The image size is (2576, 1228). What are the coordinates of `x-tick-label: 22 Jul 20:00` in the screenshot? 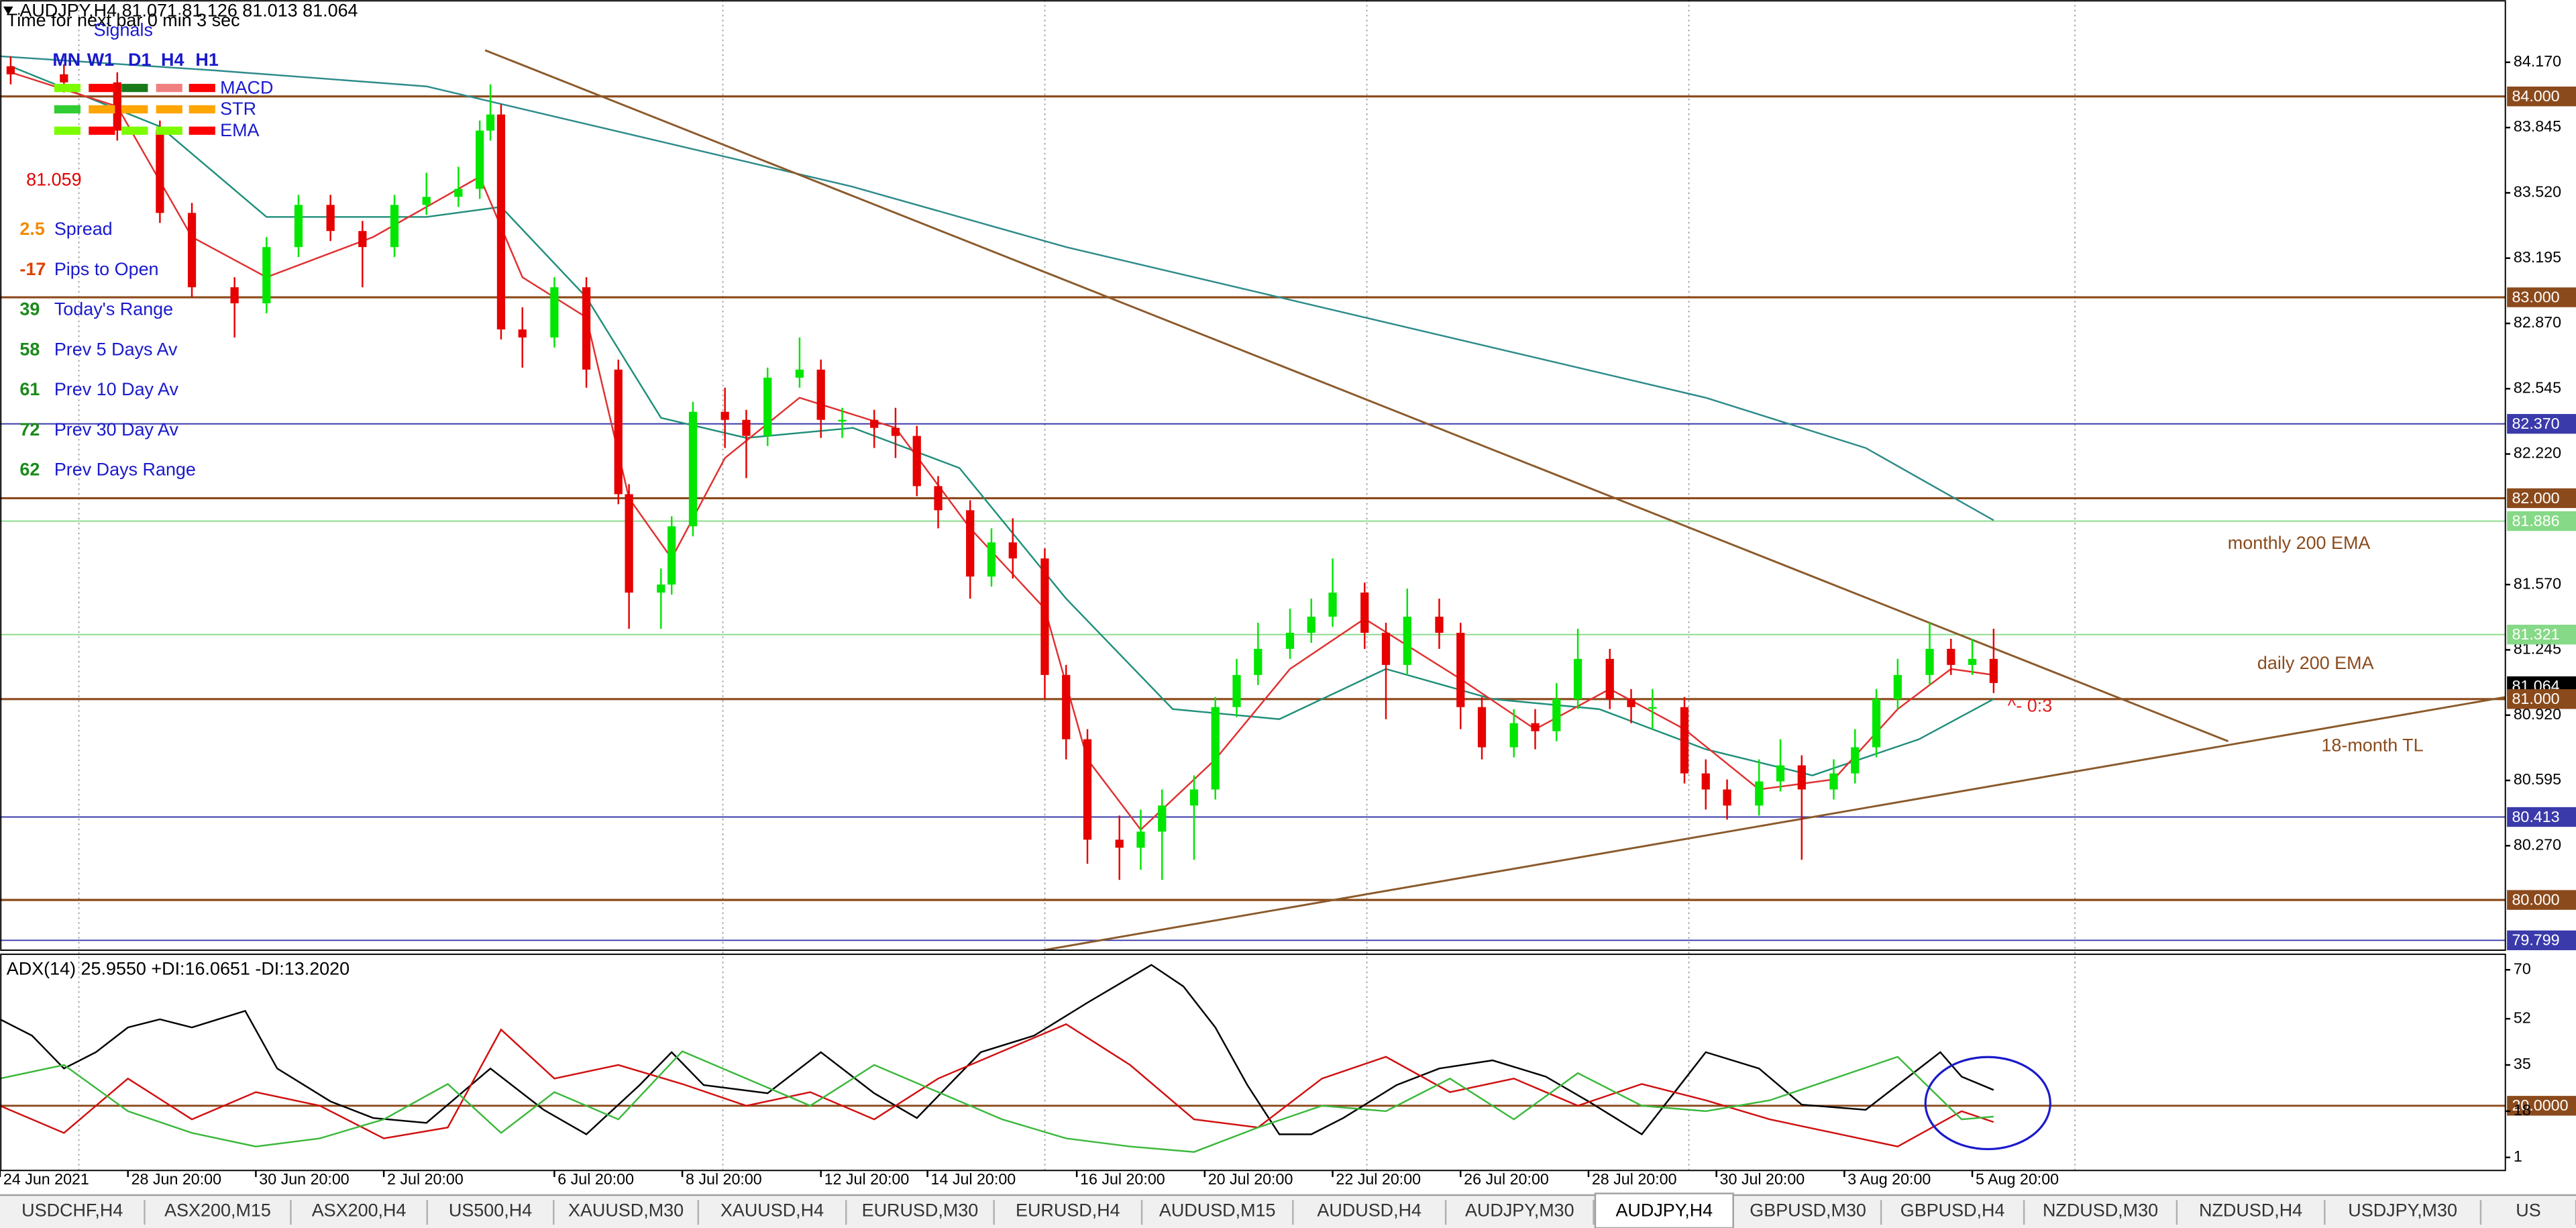 It's located at (1378, 1179).